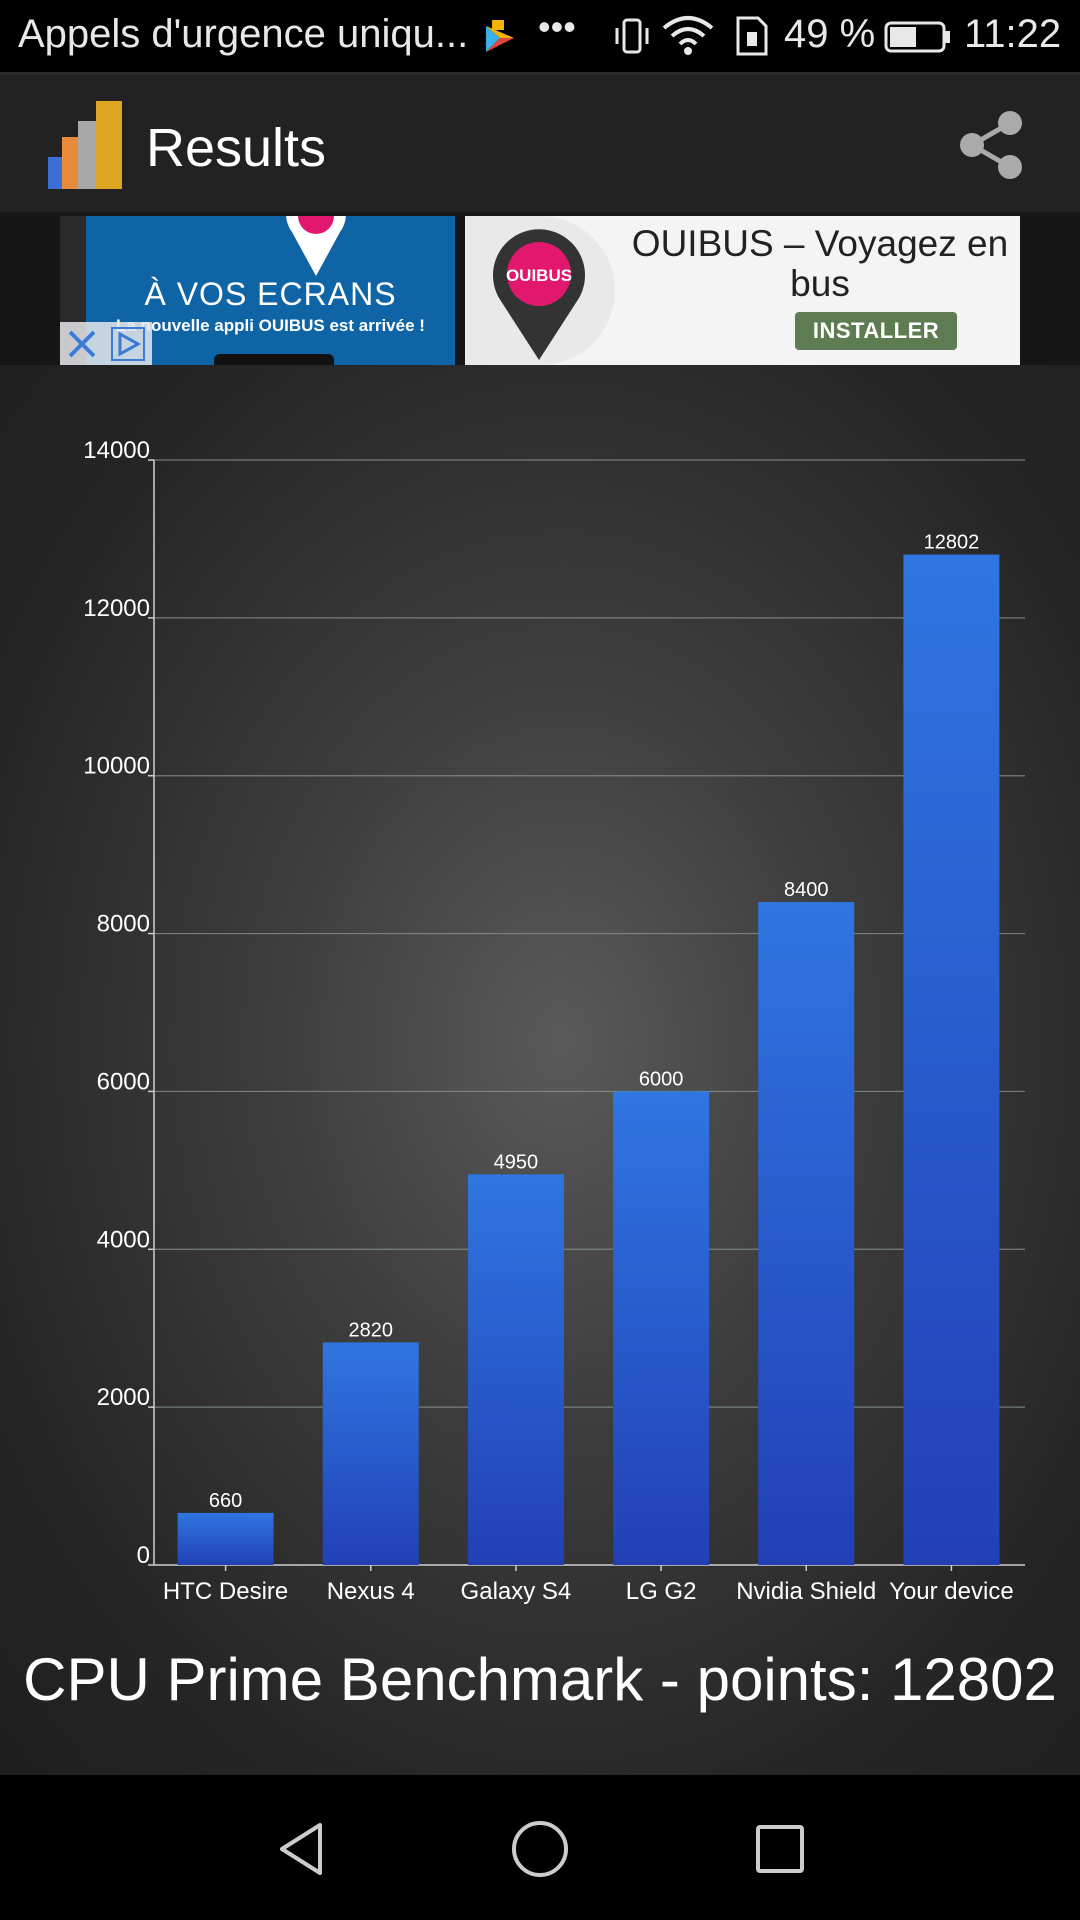 This screenshot has height=1920, width=1080. Describe the element at coordinates (123, 1081) in the screenshot. I see `y-tick-label: 6000` at that location.